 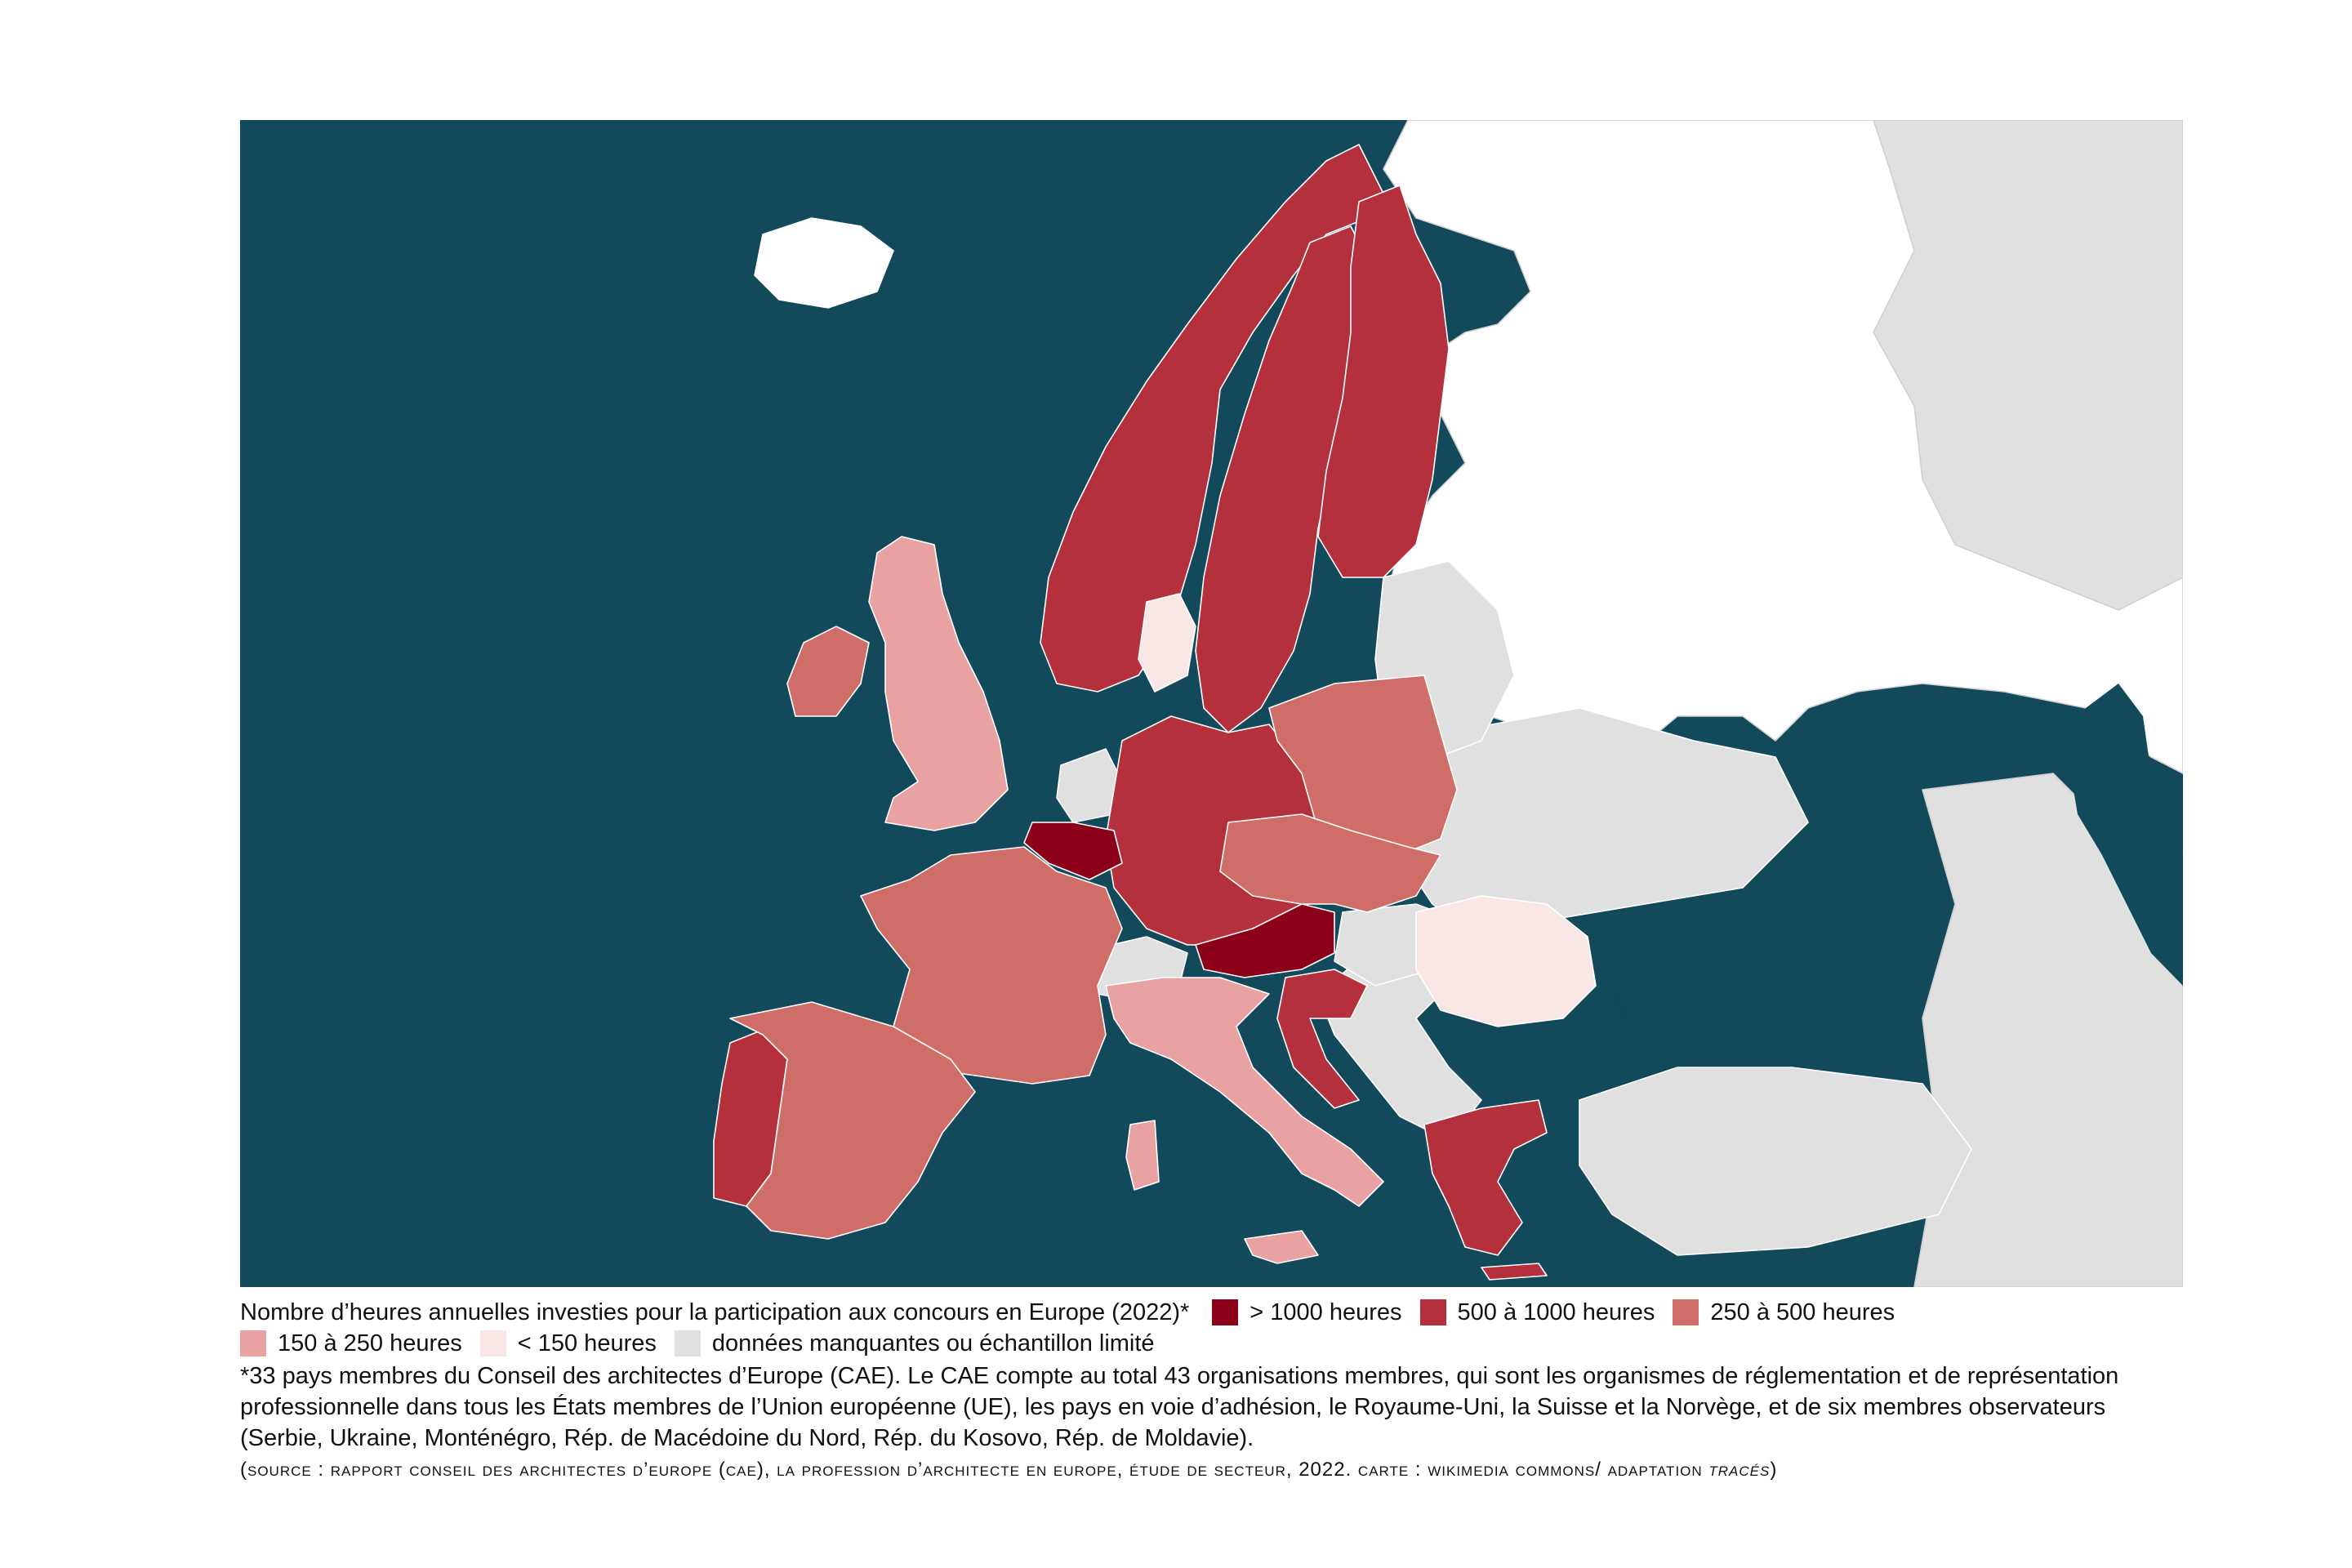 What do you see at coordinates (1363, 765) in the screenshot?
I see `poland` at bounding box center [1363, 765].